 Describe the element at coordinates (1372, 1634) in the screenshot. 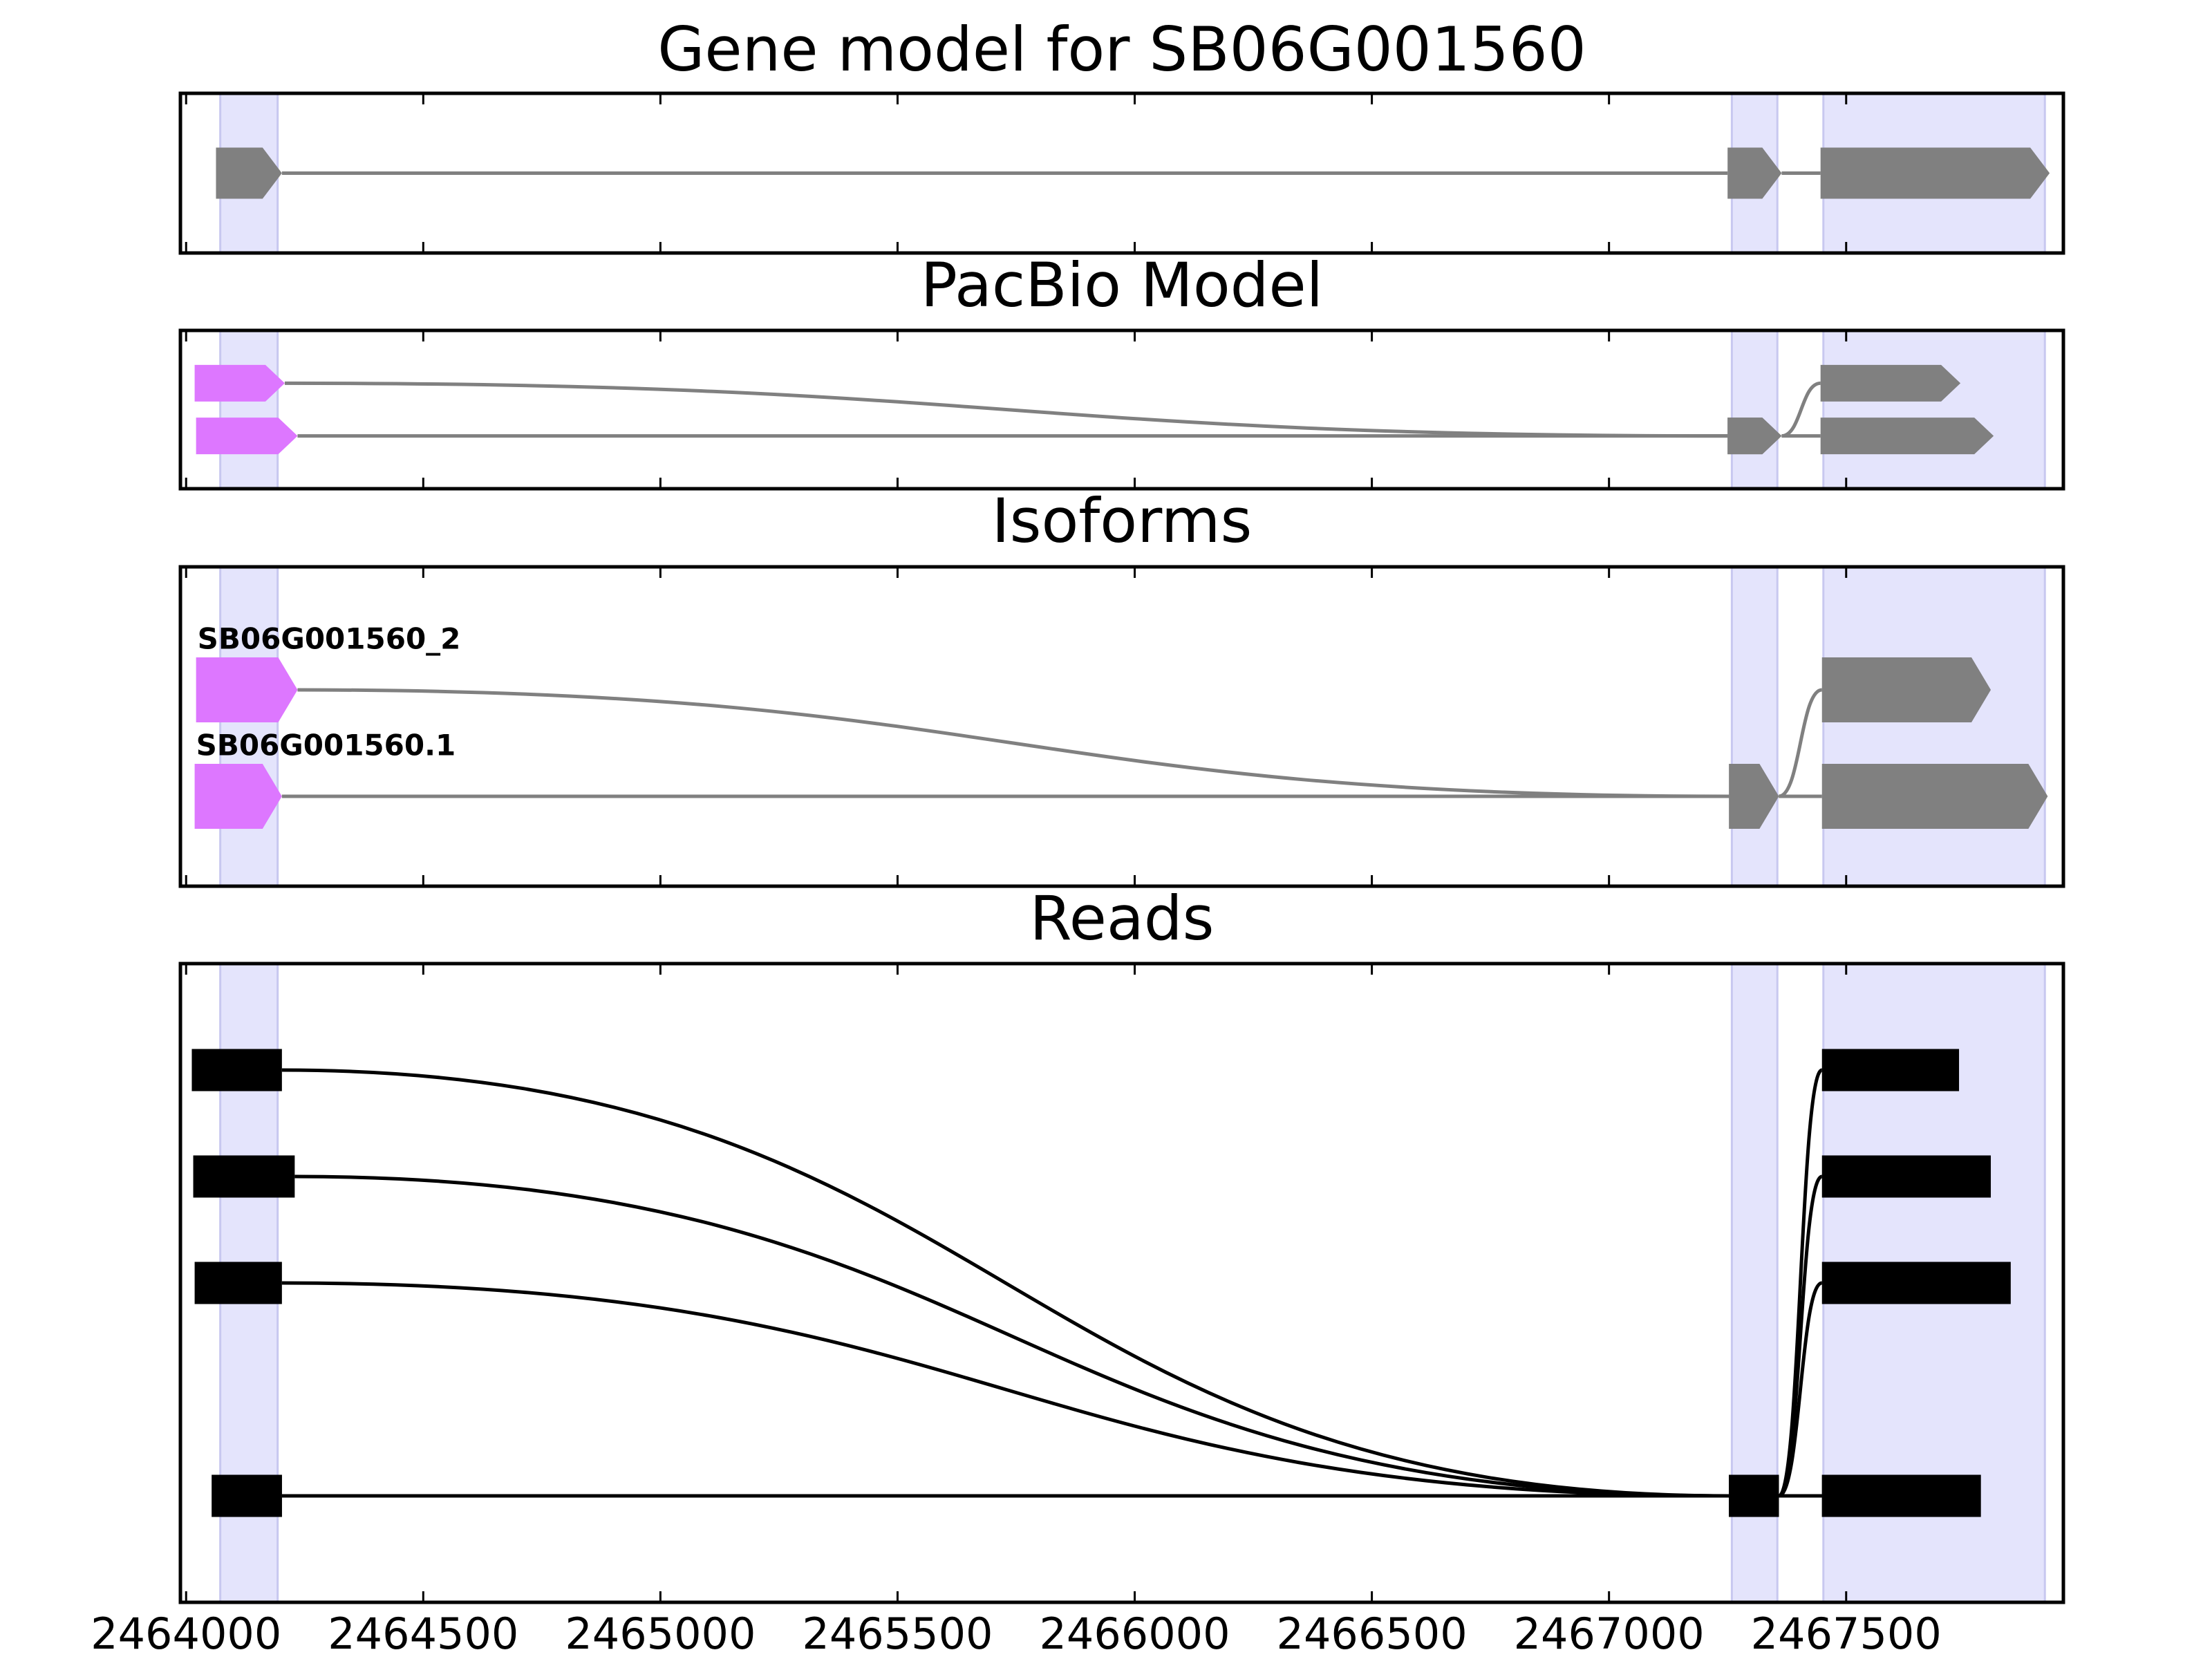

I see `x-tick-label: 2466500` at that location.